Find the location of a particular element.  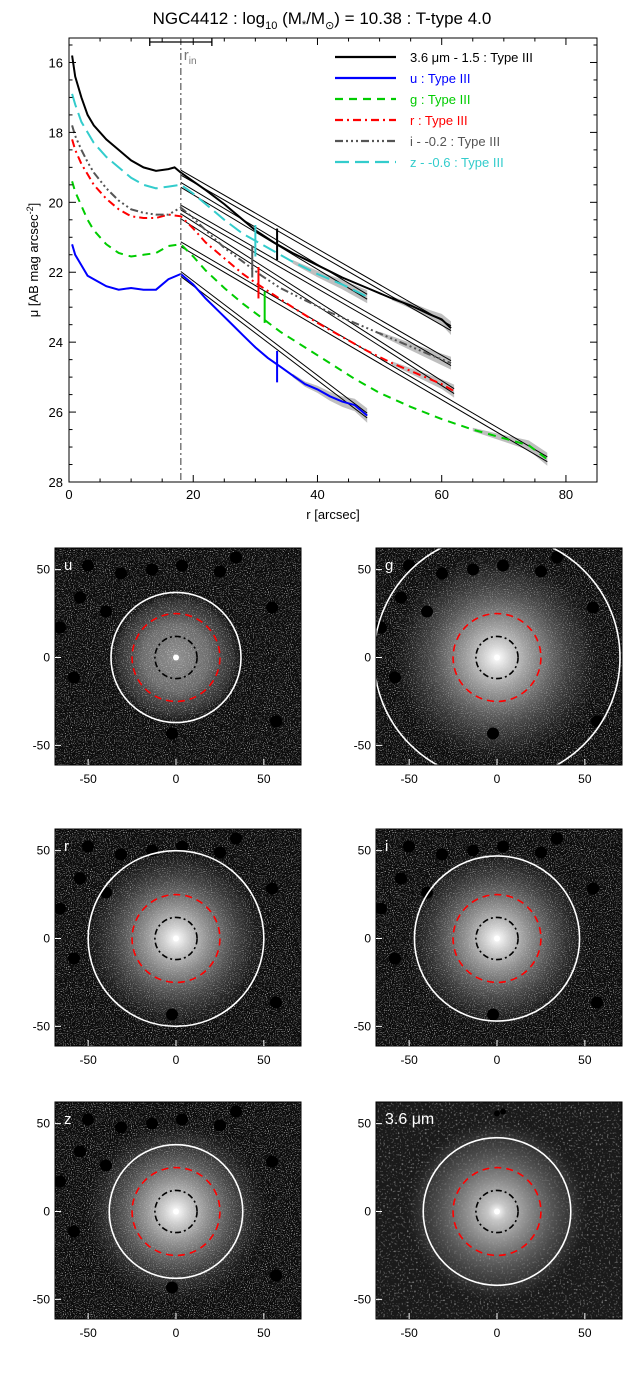

image-panel-0: u -50 0 50 50 0 -50 is located at coordinates (167, 666).